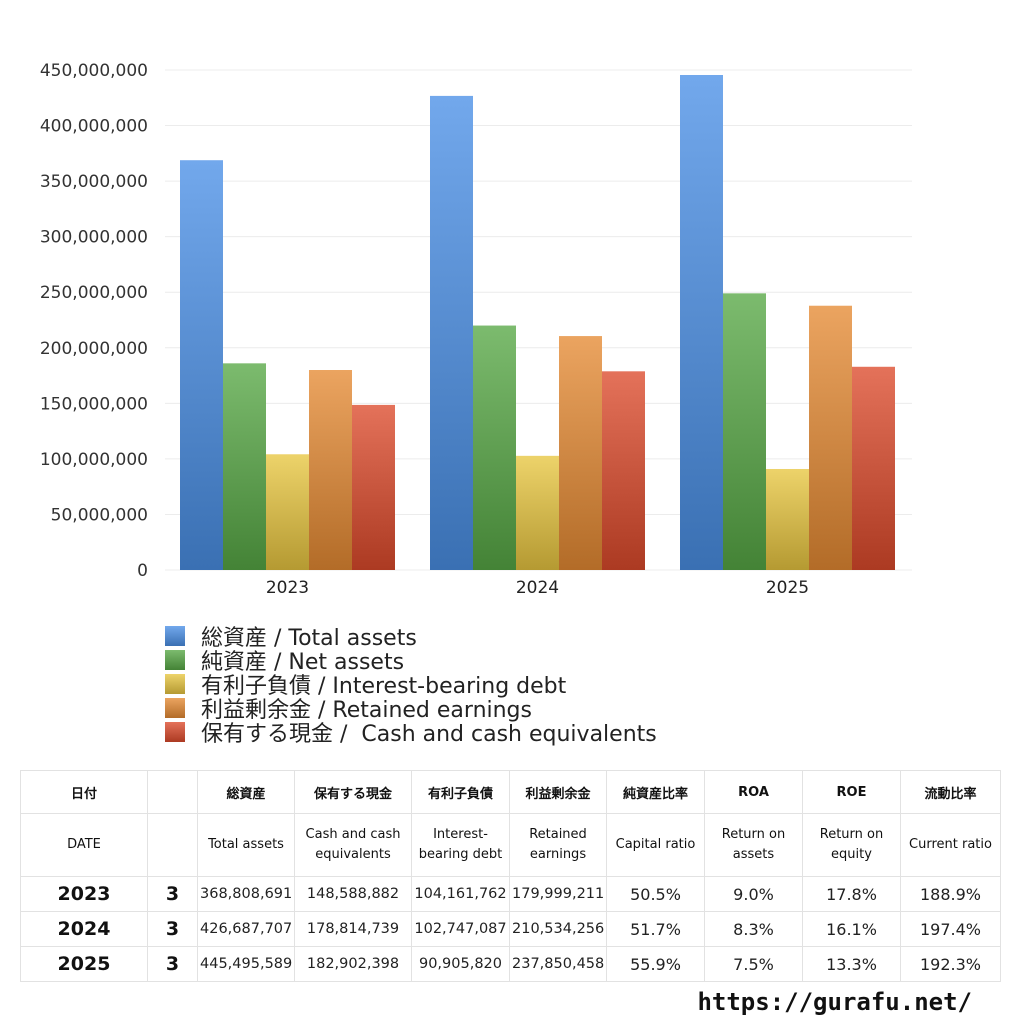 The image size is (1024, 1024). I want to click on header-cell: 有利子負債, so click(460, 792).